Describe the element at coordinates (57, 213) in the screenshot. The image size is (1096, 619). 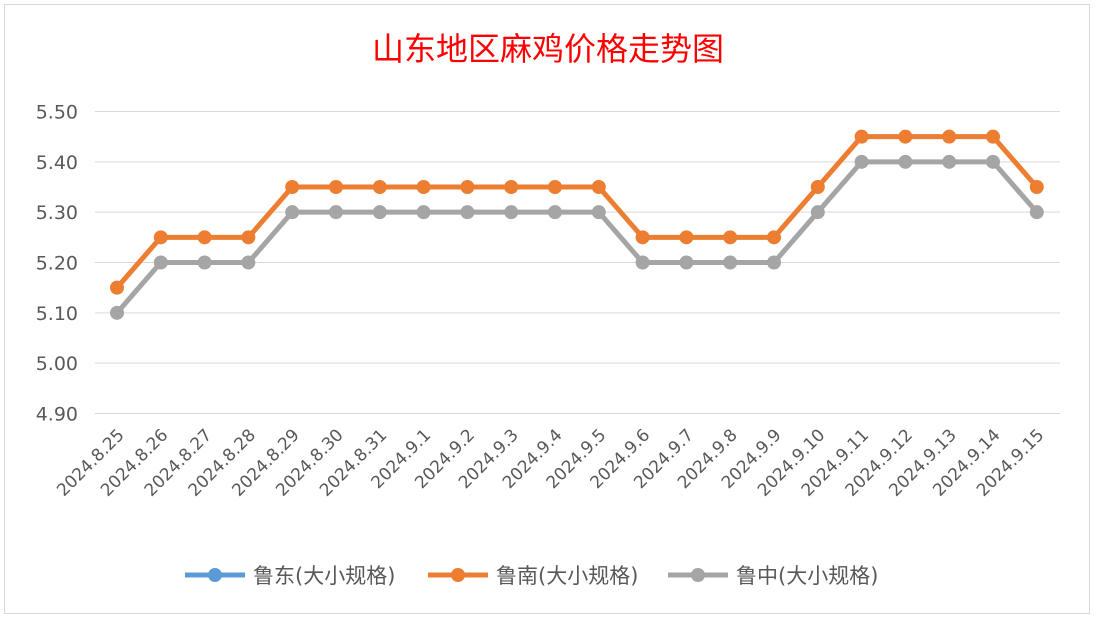
I see `y-tick-label: 5.30` at that location.